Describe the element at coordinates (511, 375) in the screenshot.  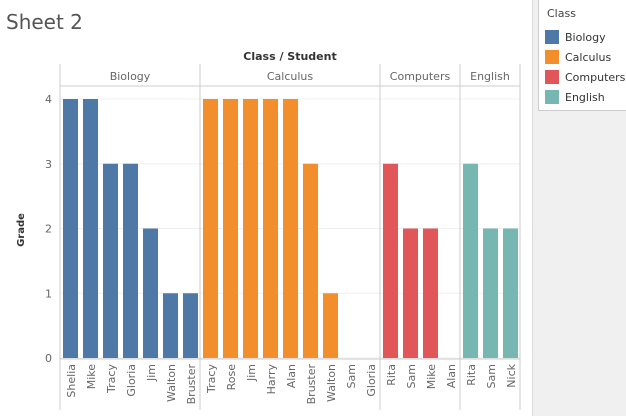
I see `x-tick-label: Nick` at that location.